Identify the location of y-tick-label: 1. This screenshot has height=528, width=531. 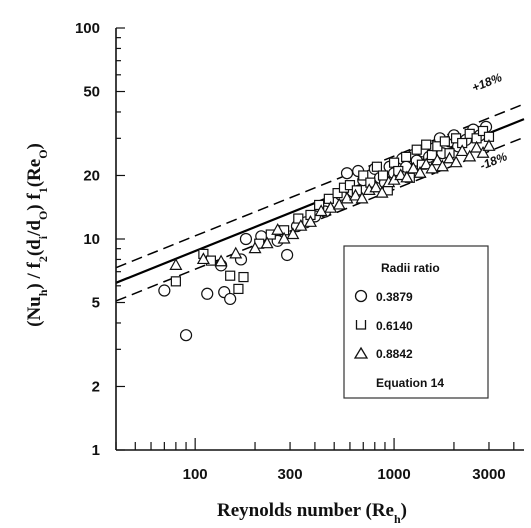
(96, 450).